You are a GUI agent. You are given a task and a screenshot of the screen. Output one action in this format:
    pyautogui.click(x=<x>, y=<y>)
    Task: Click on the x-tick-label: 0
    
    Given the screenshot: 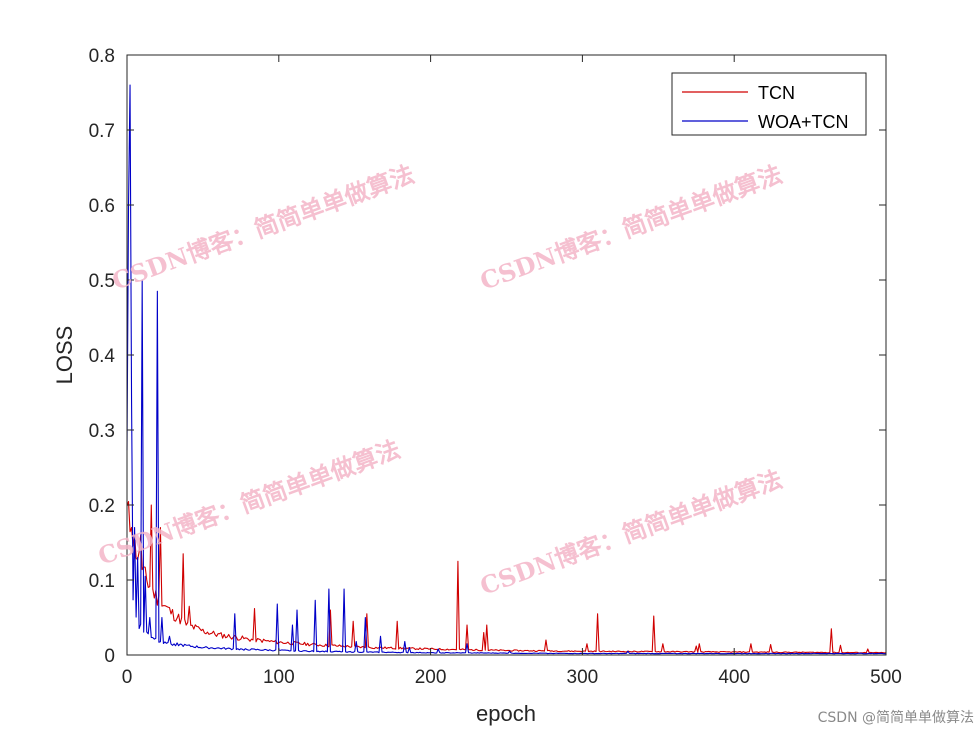 What is the action you would take?
    pyautogui.click(x=127, y=677)
    